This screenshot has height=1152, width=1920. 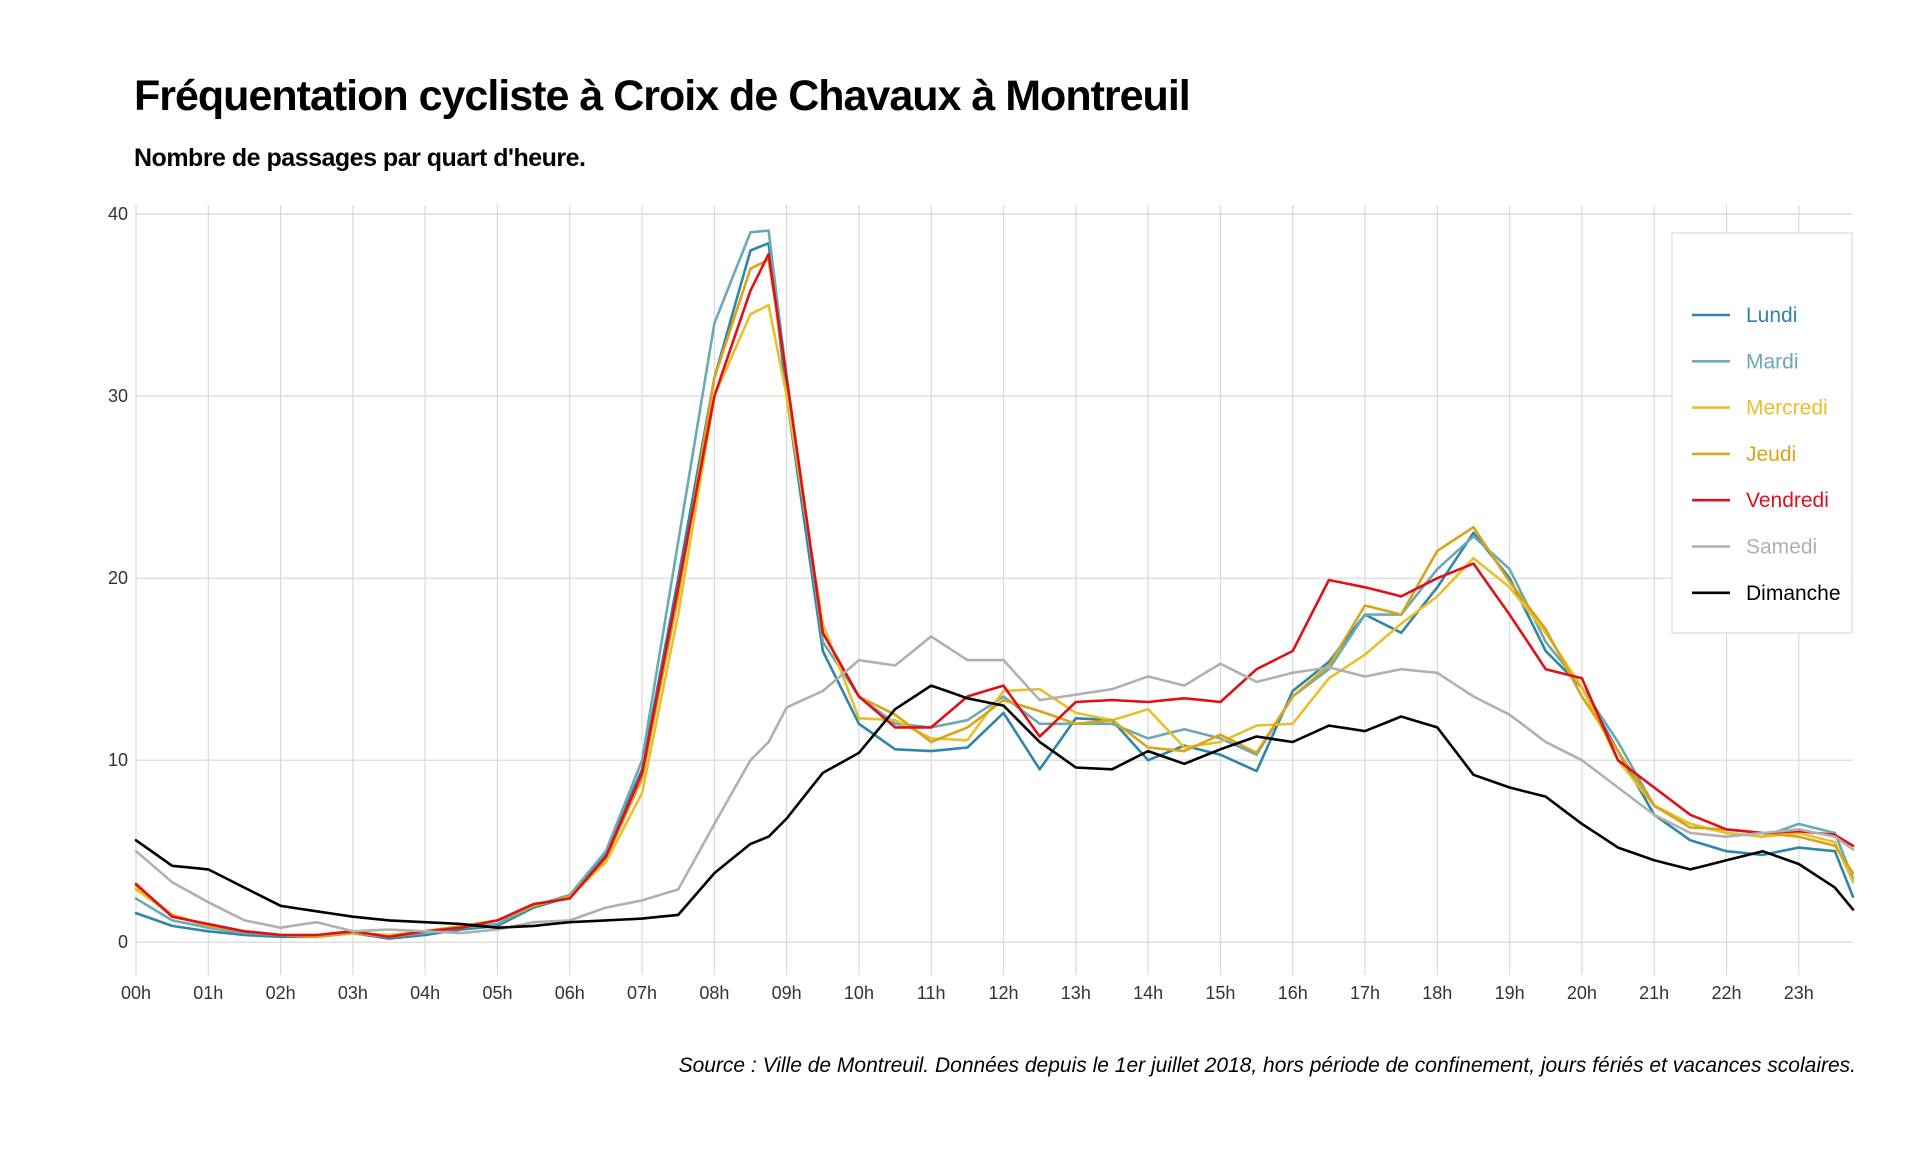 I want to click on y-tick-label: 0, so click(x=123, y=942).